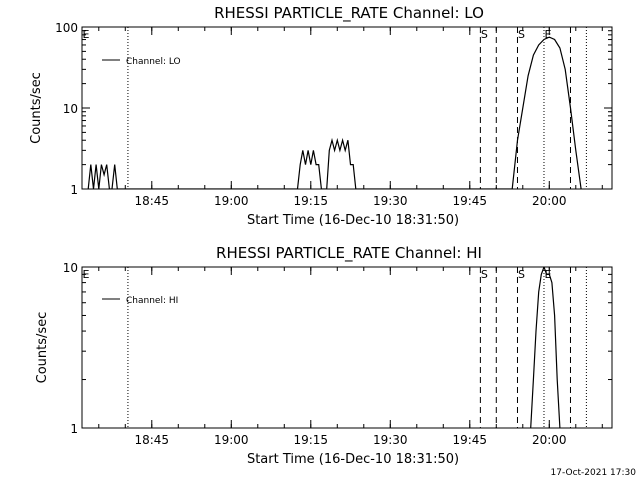  Describe the element at coordinates (153, 62) in the screenshot. I see `legend-entry: Channel: LO` at that location.